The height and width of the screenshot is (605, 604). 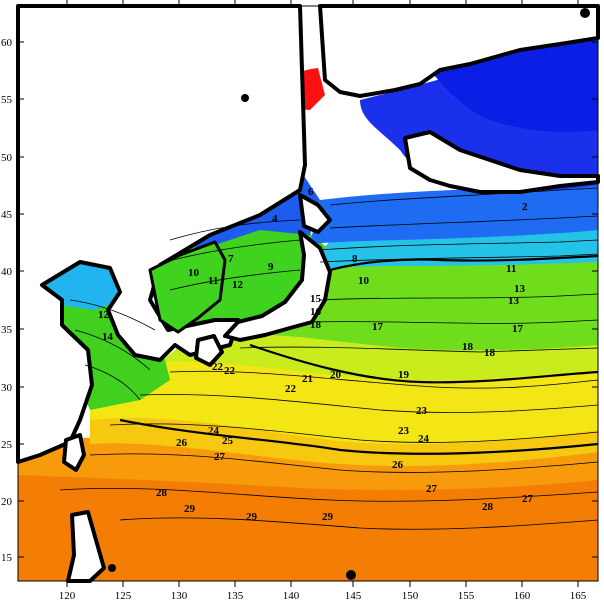 What do you see at coordinates (7, 158) in the screenshot?
I see `y-tick-label: 50` at bounding box center [7, 158].